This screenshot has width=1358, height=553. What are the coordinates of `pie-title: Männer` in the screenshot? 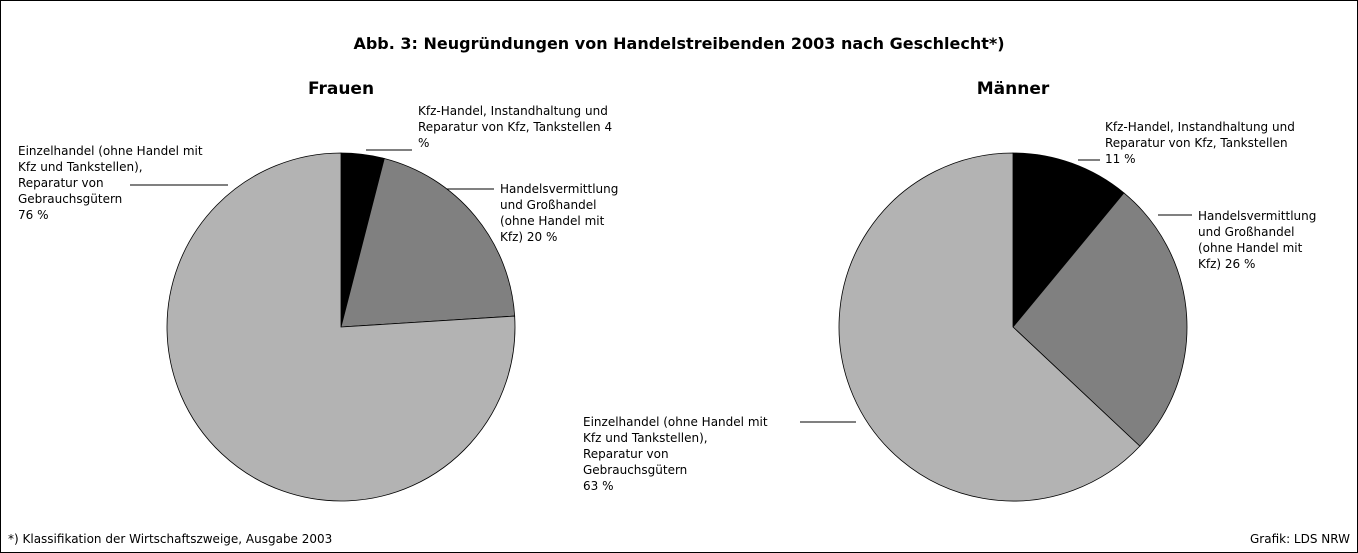 It's located at (1013, 89).